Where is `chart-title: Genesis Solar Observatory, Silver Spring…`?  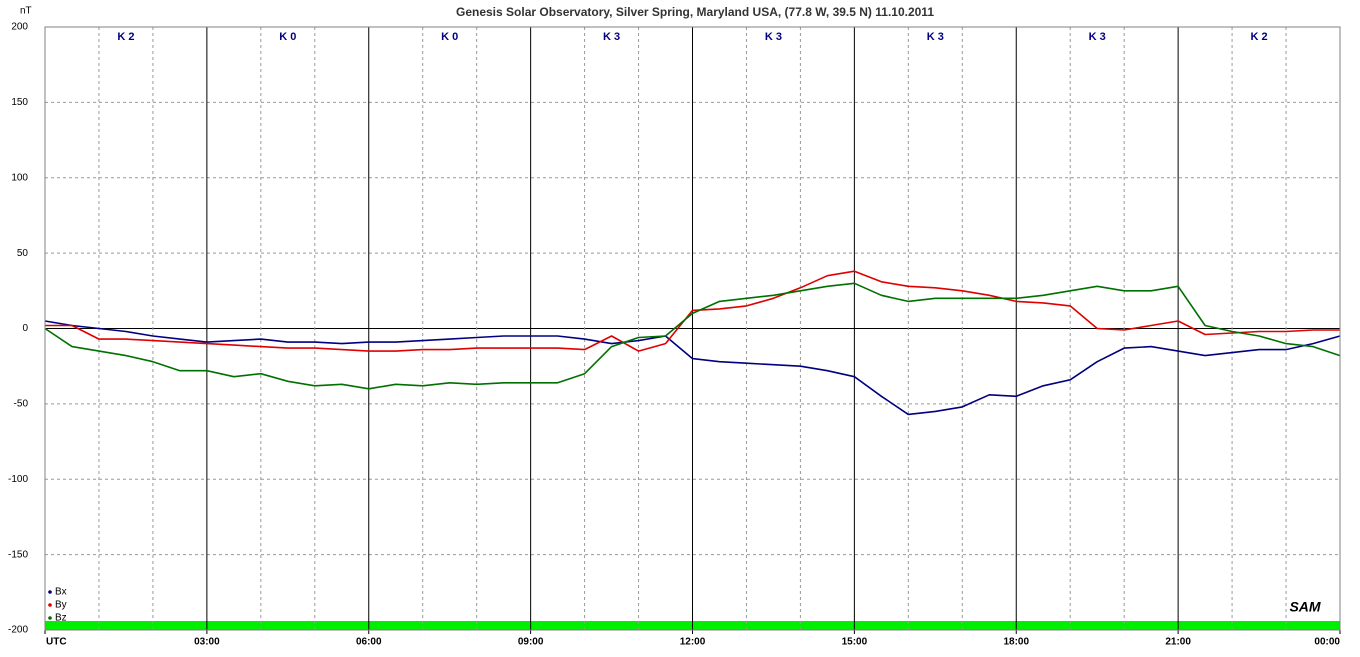 chart-title: Genesis Solar Observatory, Silver Spring… is located at coordinates (695, 12).